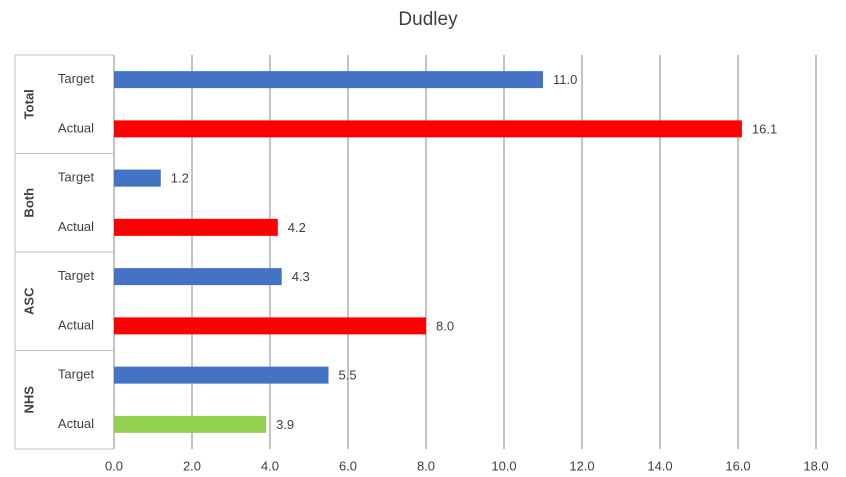 The height and width of the screenshot is (477, 846). What do you see at coordinates (503, 465) in the screenshot?
I see `x-tick-label: 10.0` at bounding box center [503, 465].